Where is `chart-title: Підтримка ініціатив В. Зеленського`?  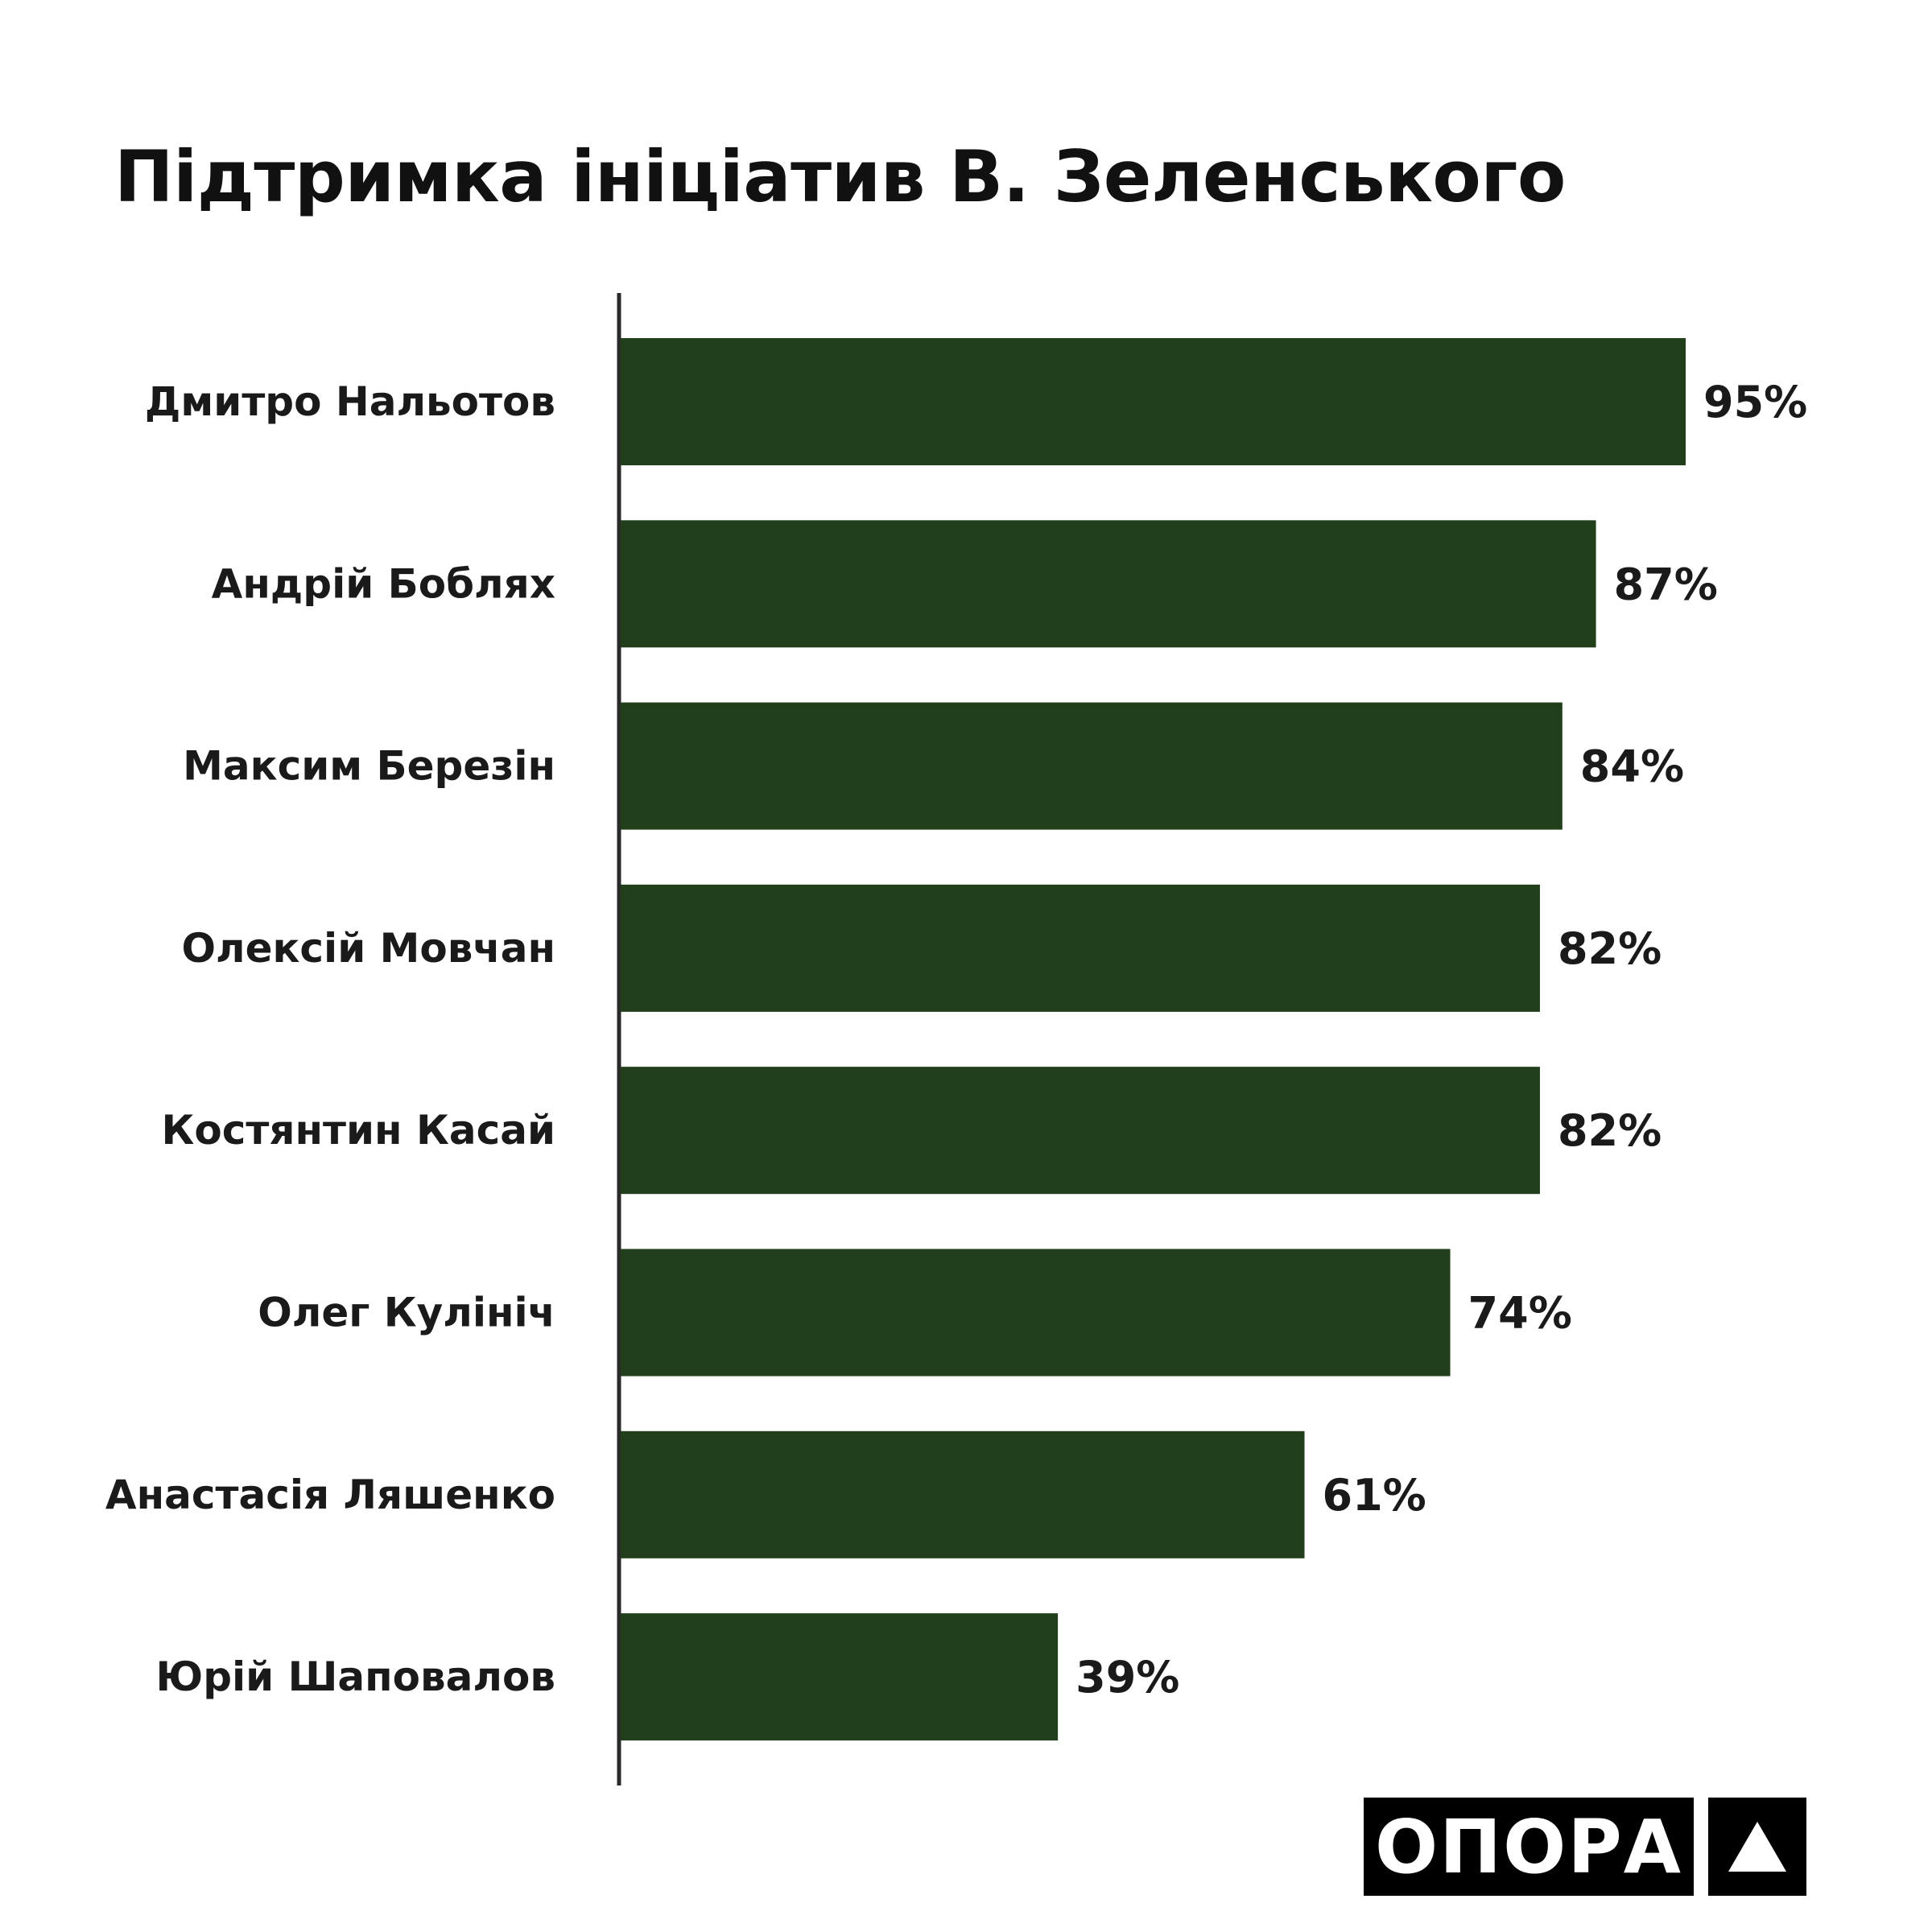
chart-title: Підтримка ініціатив В. Зеленського is located at coordinates (840, 176).